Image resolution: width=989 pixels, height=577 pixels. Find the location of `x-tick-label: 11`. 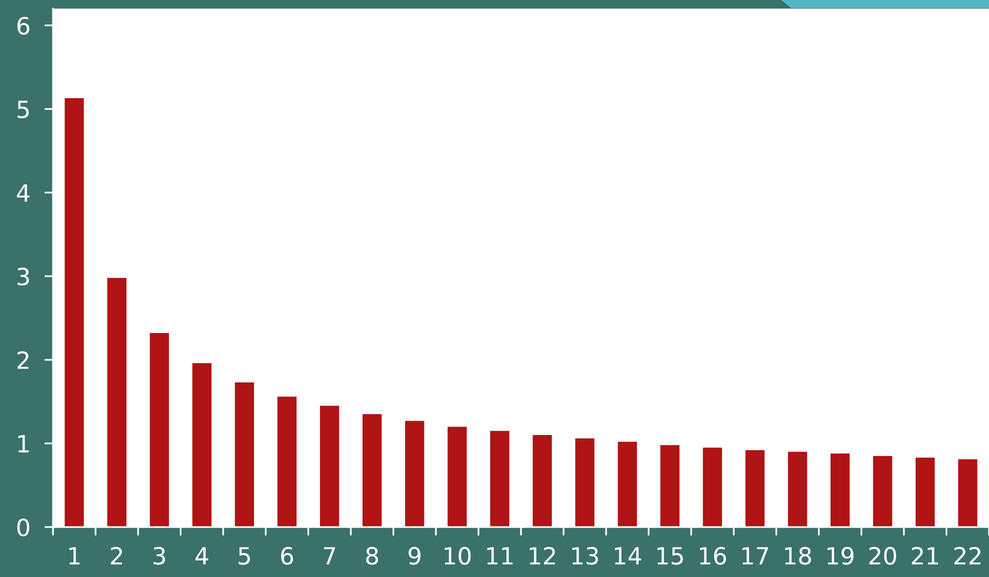

x-tick-label: 11 is located at coordinates (500, 555).